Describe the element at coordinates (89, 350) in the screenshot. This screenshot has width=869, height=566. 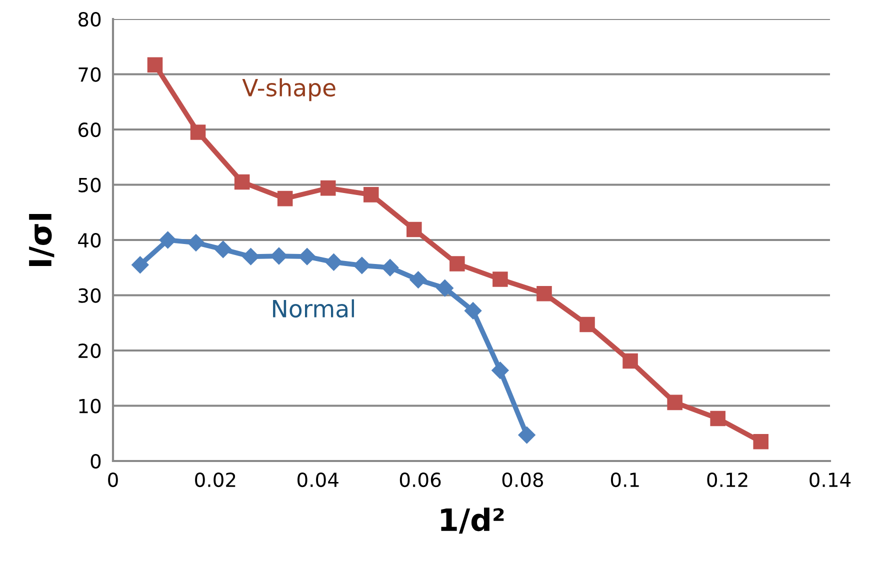
I see `y-tick-label: 20` at that location.